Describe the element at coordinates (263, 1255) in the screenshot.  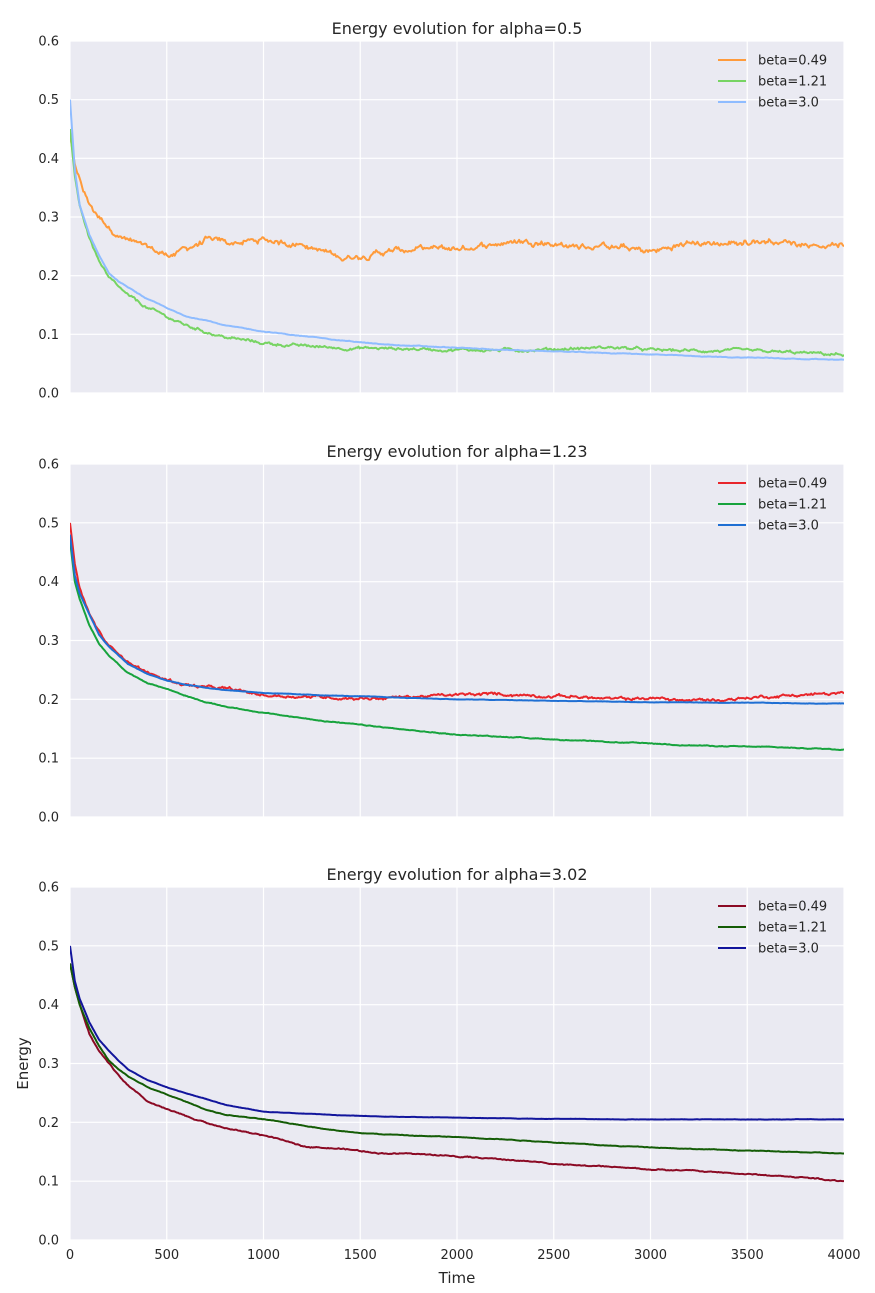
I see `x-tick-label: 1000` at that location.